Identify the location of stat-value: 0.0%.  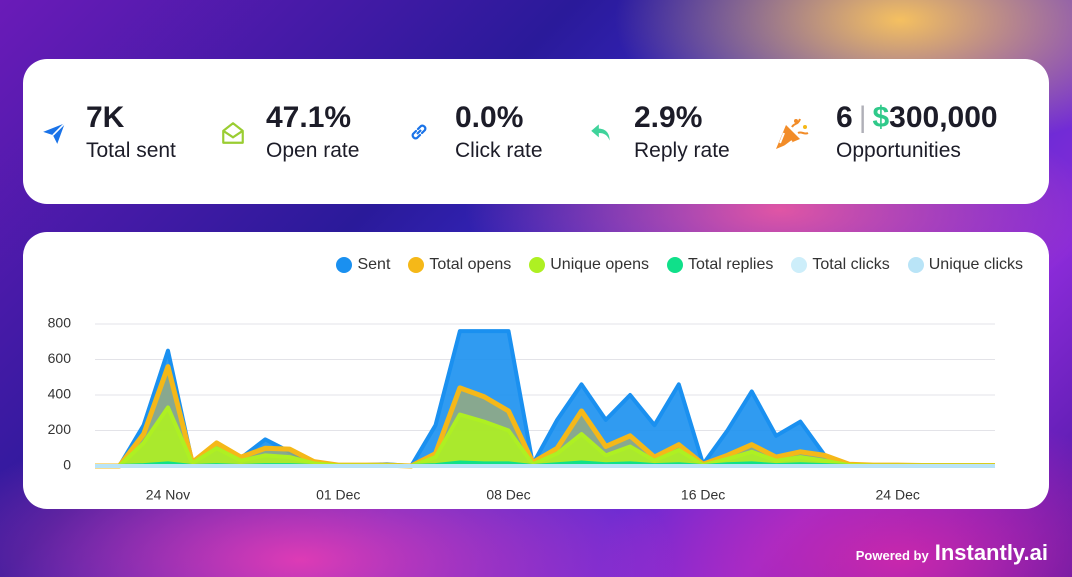
(489, 117).